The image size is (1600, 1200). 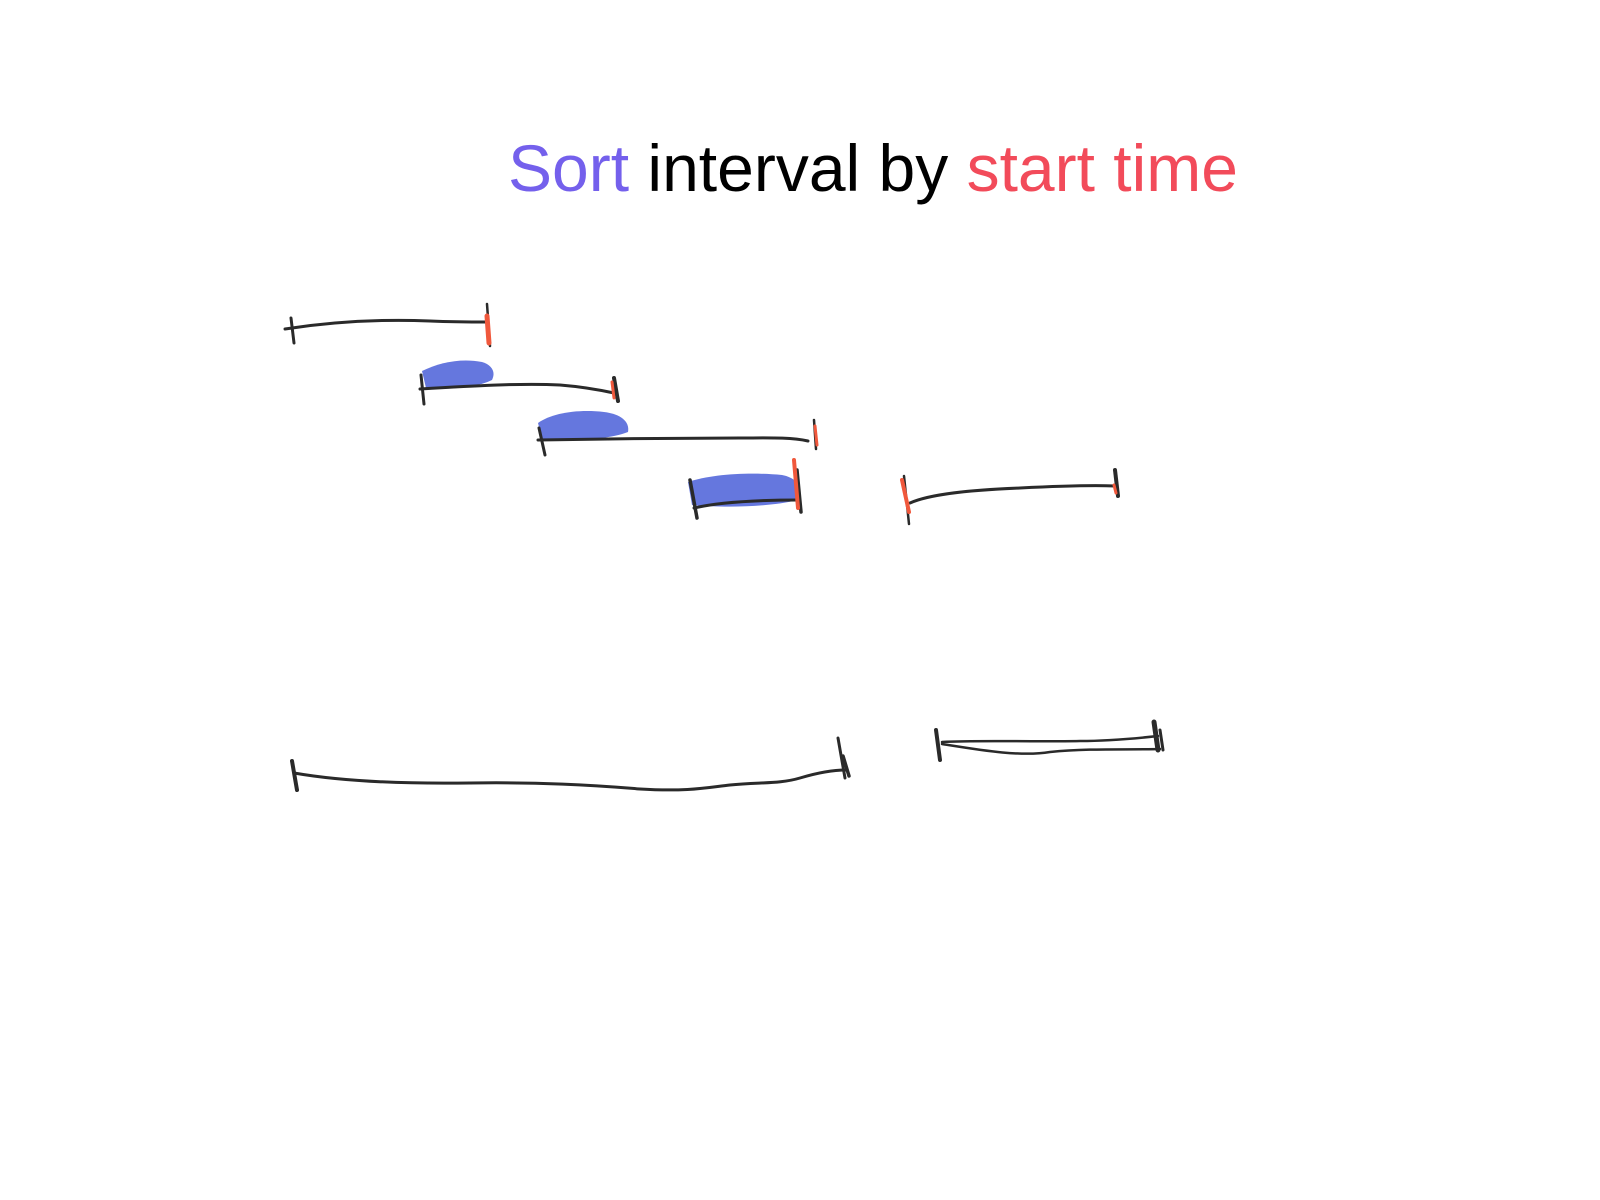 What do you see at coordinates (542, 441) in the screenshot?
I see `interval-3-start-tick` at bounding box center [542, 441].